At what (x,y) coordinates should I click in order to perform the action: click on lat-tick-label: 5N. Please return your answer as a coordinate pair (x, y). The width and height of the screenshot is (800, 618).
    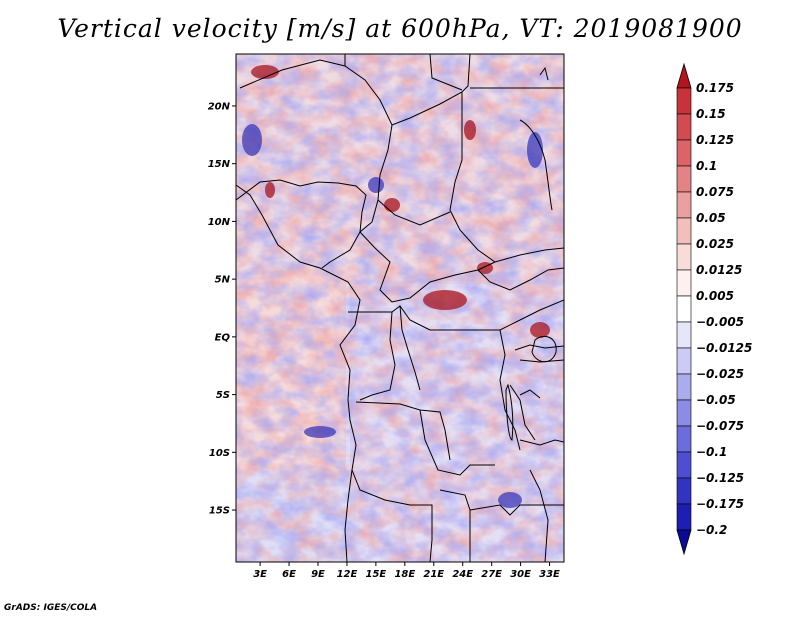
    Looking at the image, I should click on (223, 280).